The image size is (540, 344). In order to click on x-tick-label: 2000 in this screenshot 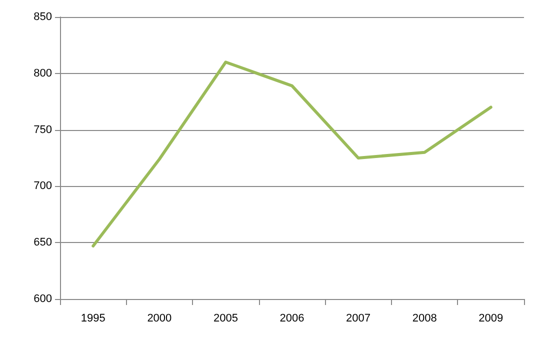, I will do `click(159, 318)`.